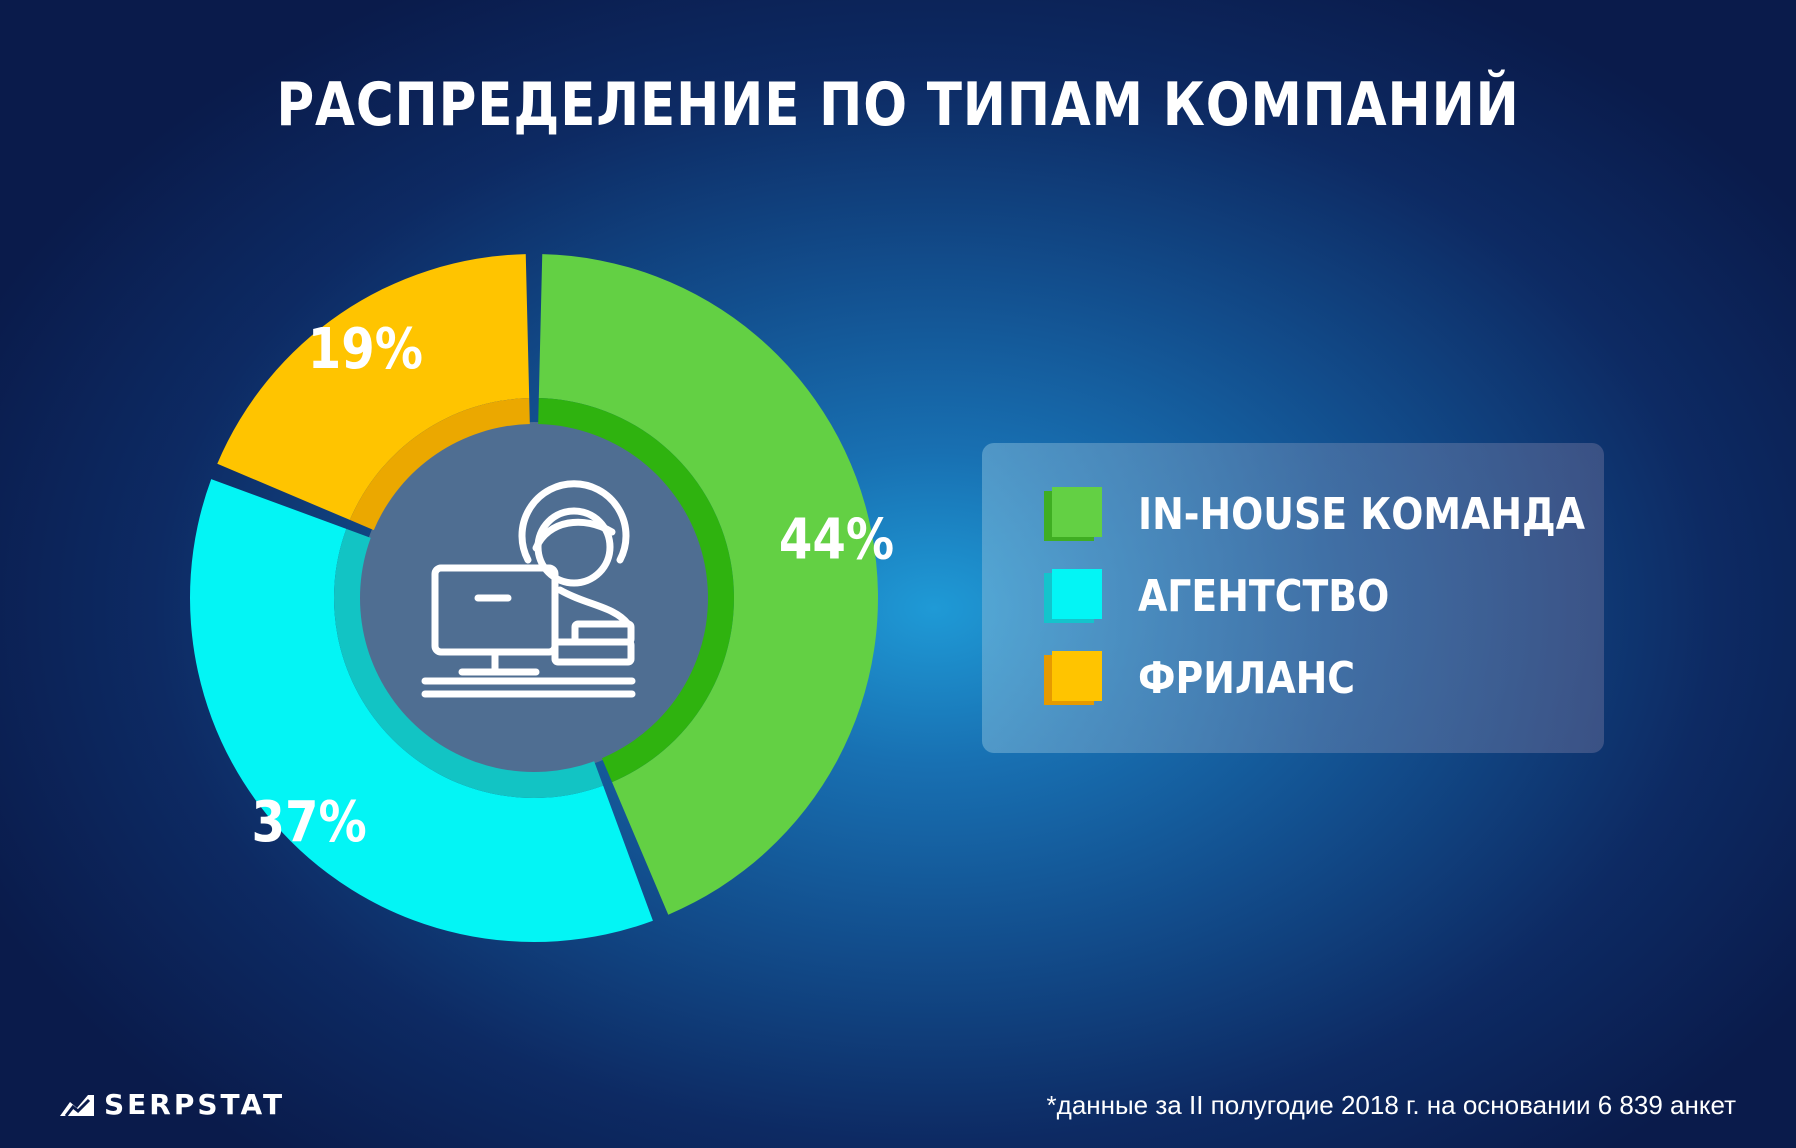  I want to click on legend-label: АГЕНТСТВО, so click(1264, 596).